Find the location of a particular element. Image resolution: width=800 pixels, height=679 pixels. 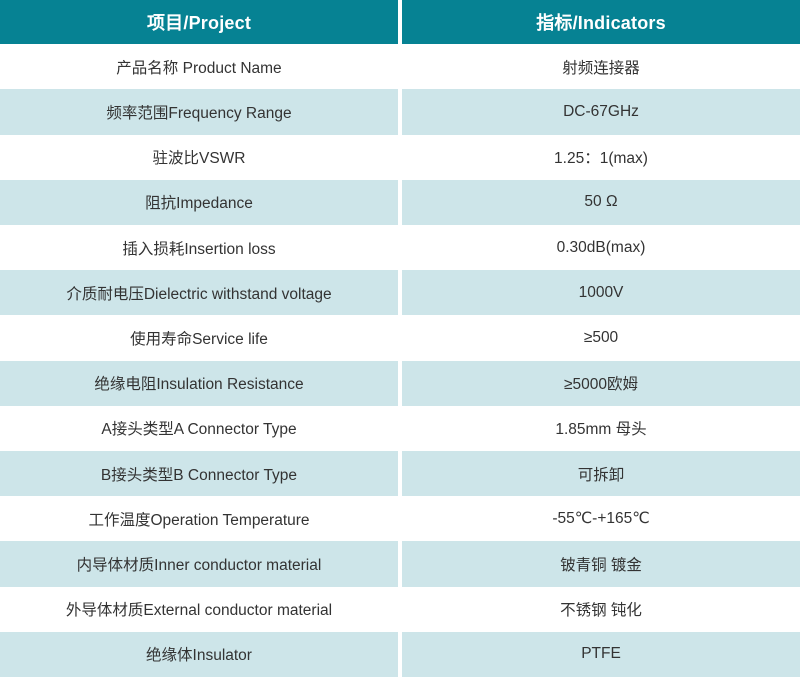

project-cell: 产品名称 Product Name is located at coordinates (199, 67).